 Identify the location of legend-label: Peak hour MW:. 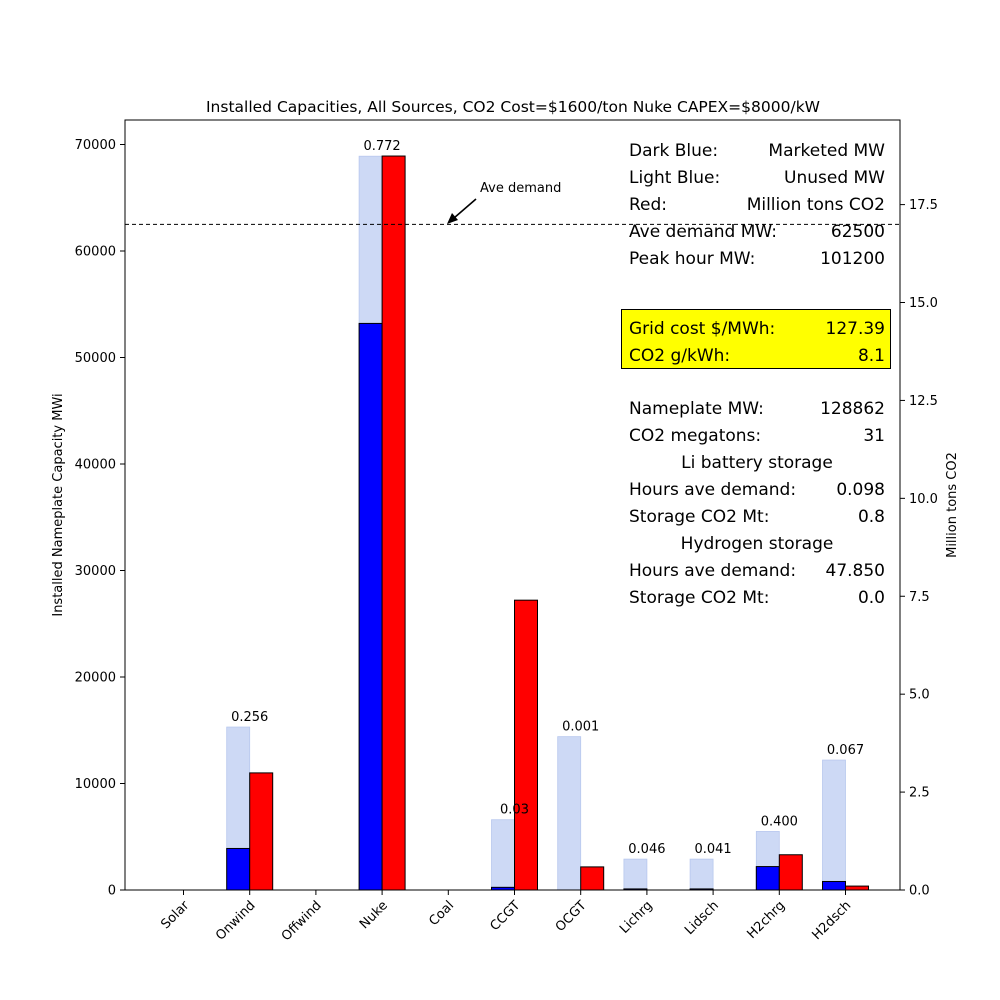
(692, 259).